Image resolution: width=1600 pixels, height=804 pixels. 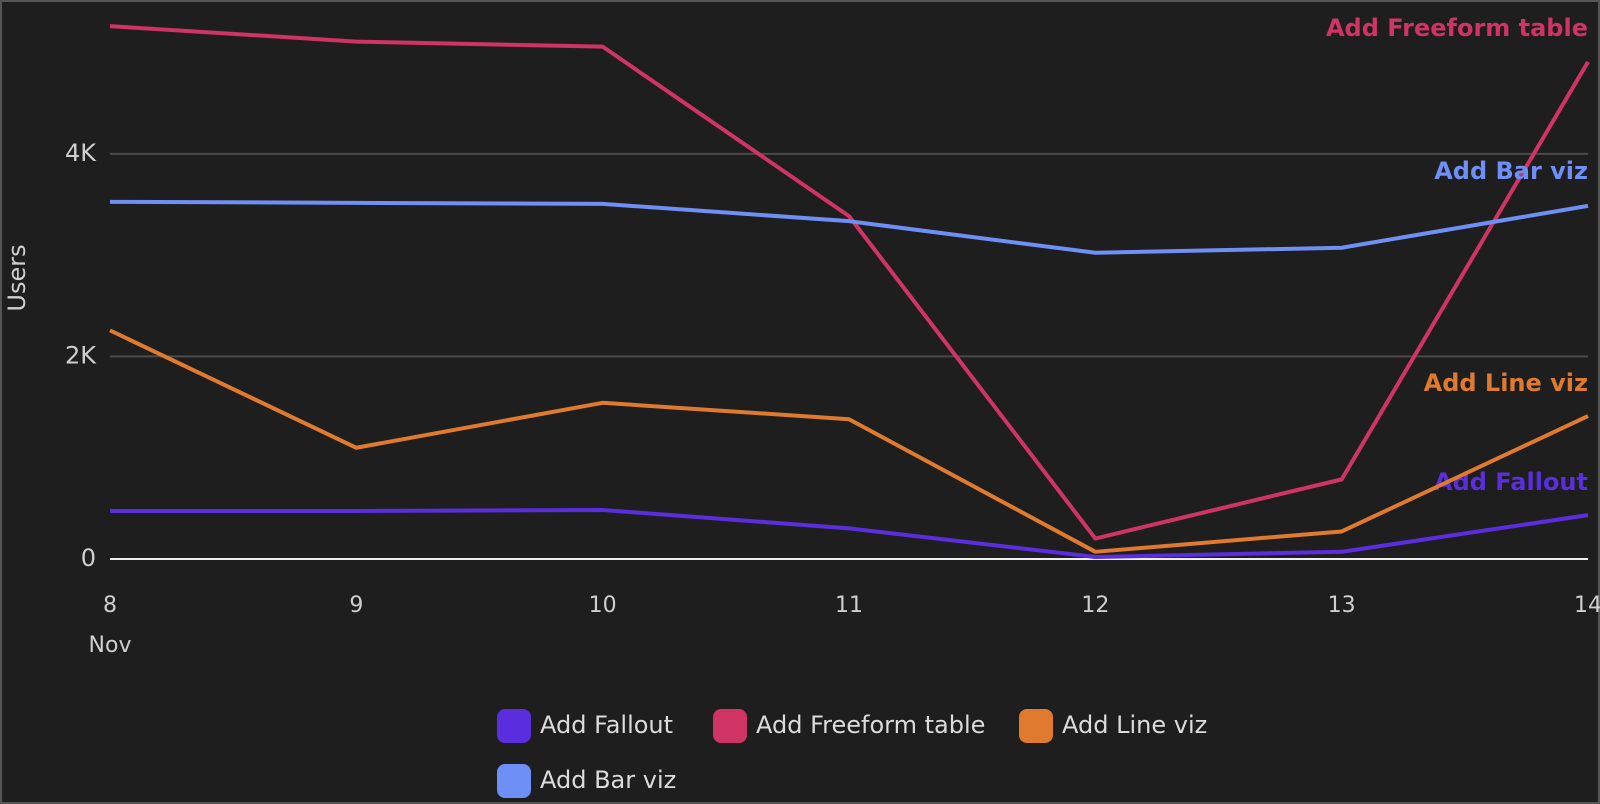 I want to click on x-tick-label: 13, so click(x=1342, y=605).